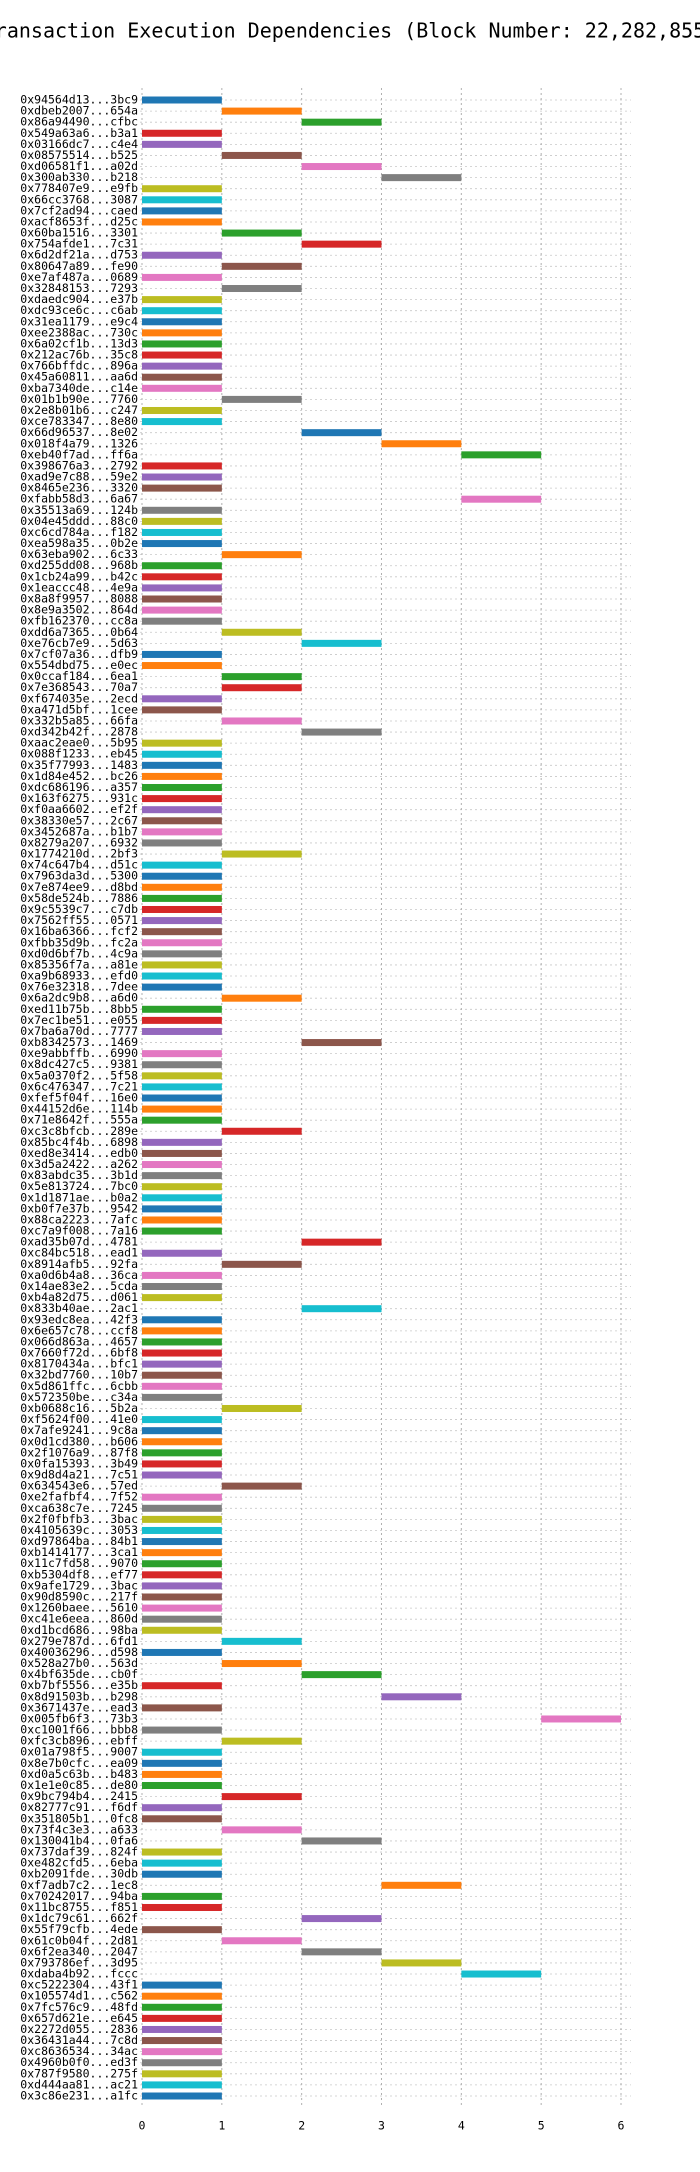 This screenshot has height=2172, width=700. I want to click on y-tick-label: 0xe76cb7e9...5d63, so click(79, 643).